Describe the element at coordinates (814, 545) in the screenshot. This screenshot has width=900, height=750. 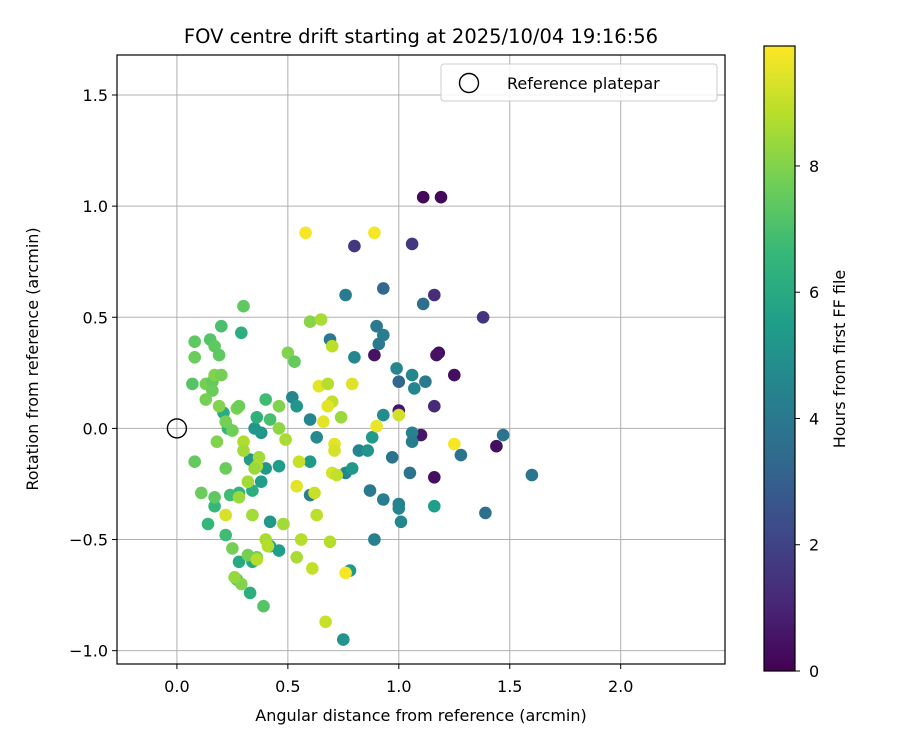
I see `colorbar-tick-label: 2` at that location.